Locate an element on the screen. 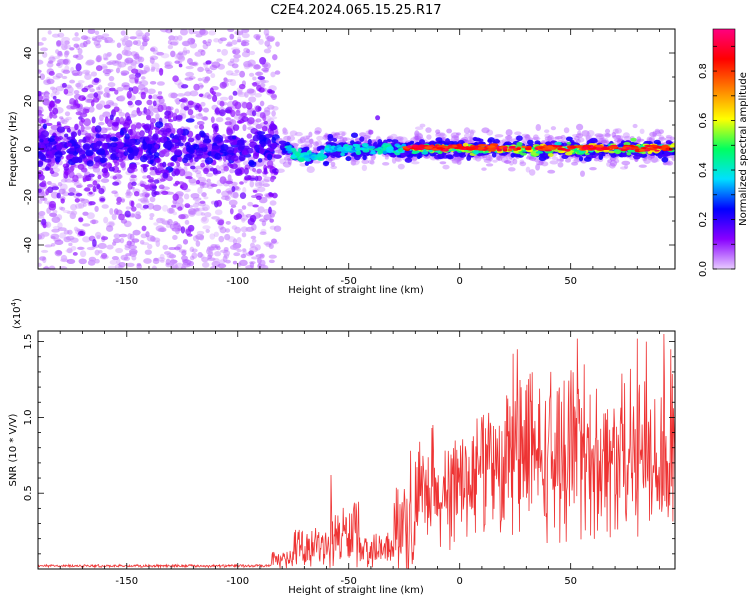 This screenshot has width=750, height=600. snr-y-exponent: (x104) is located at coordinates (16, 313).